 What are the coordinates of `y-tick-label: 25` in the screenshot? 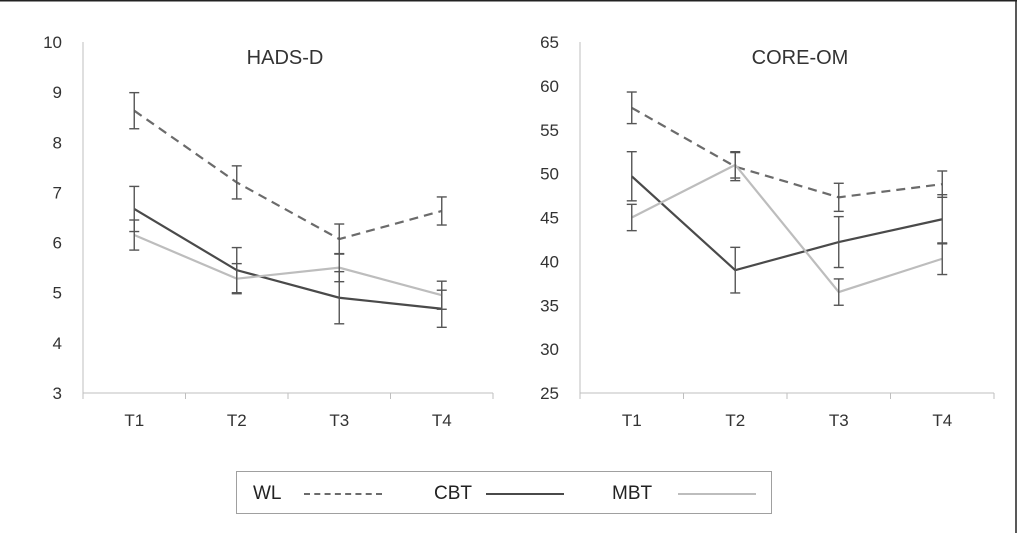 It's located at (549, 393).